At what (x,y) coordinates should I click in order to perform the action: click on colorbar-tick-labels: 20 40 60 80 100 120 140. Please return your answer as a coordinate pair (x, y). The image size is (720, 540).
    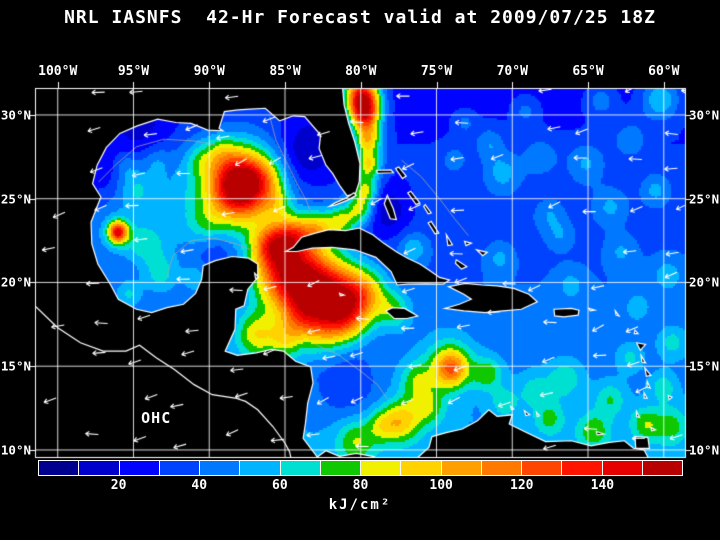
    Looking at the image, I should click on (360, 486).